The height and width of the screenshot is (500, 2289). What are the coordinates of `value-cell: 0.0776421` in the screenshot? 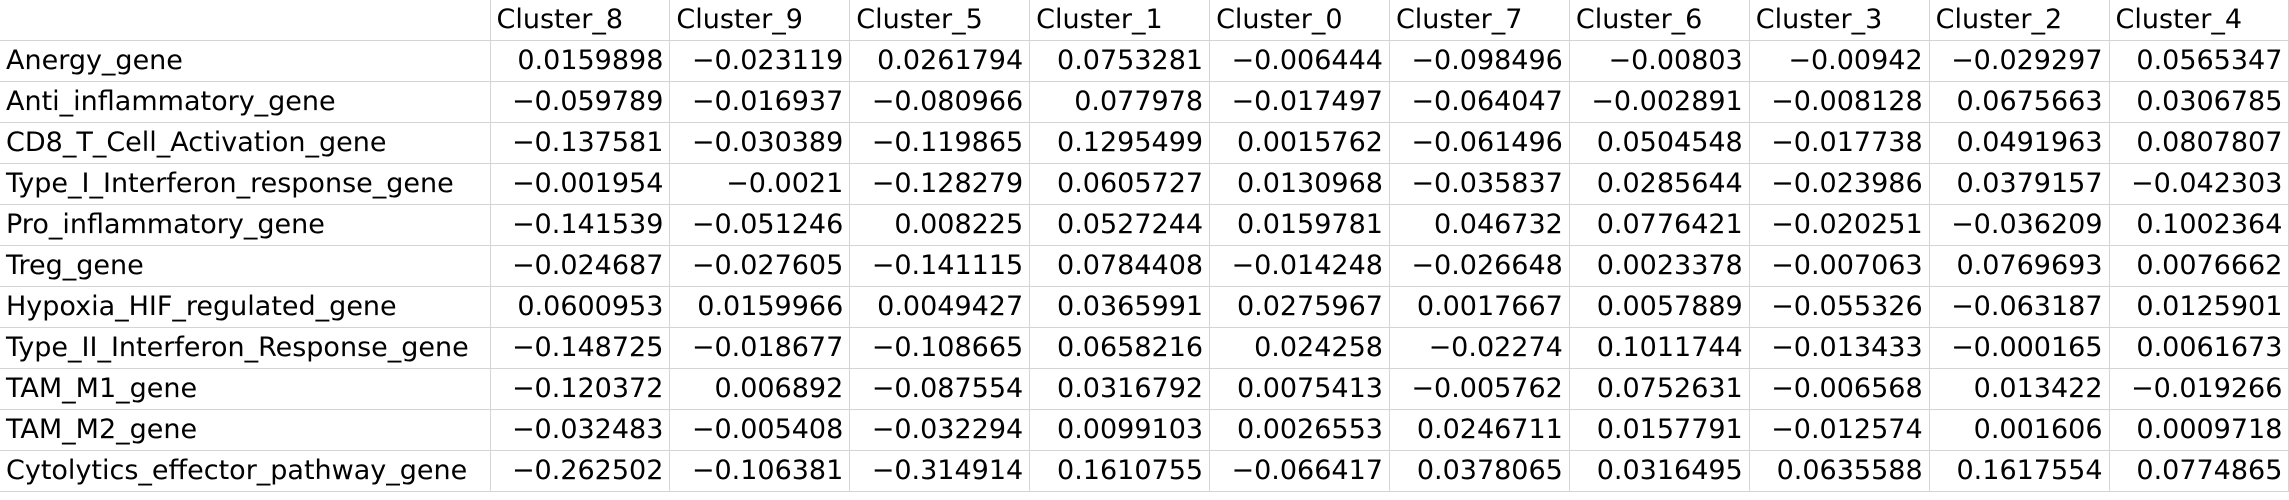 It's located at (1659, 225).